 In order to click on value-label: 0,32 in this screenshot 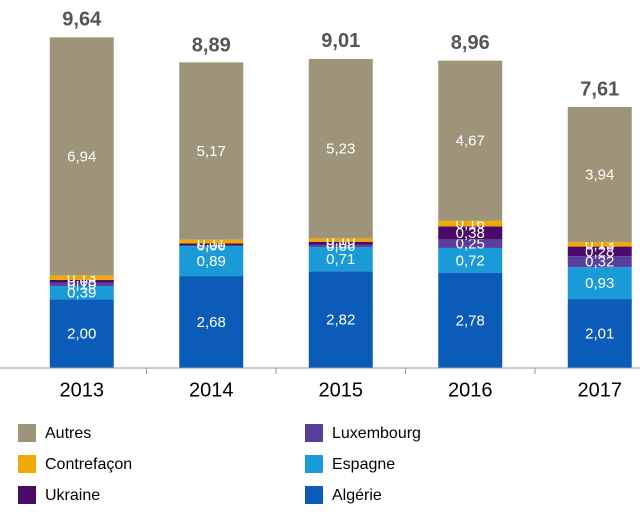, I will do `click(599, 262)`.